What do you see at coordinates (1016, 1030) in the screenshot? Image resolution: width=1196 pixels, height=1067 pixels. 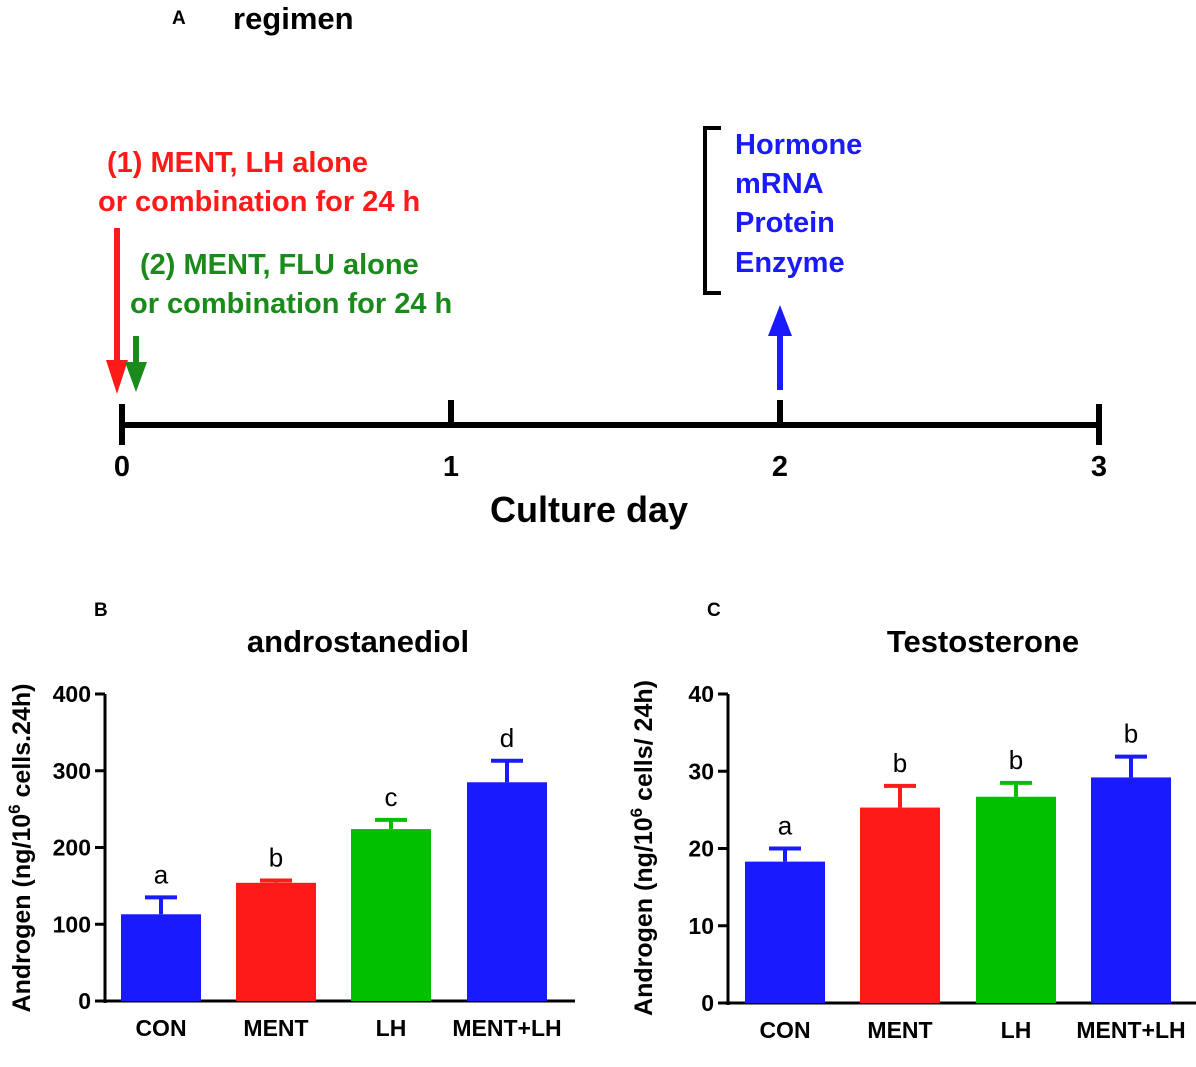 I see `chart-c-category-label: LH` at bounding box center [1016, 1030].